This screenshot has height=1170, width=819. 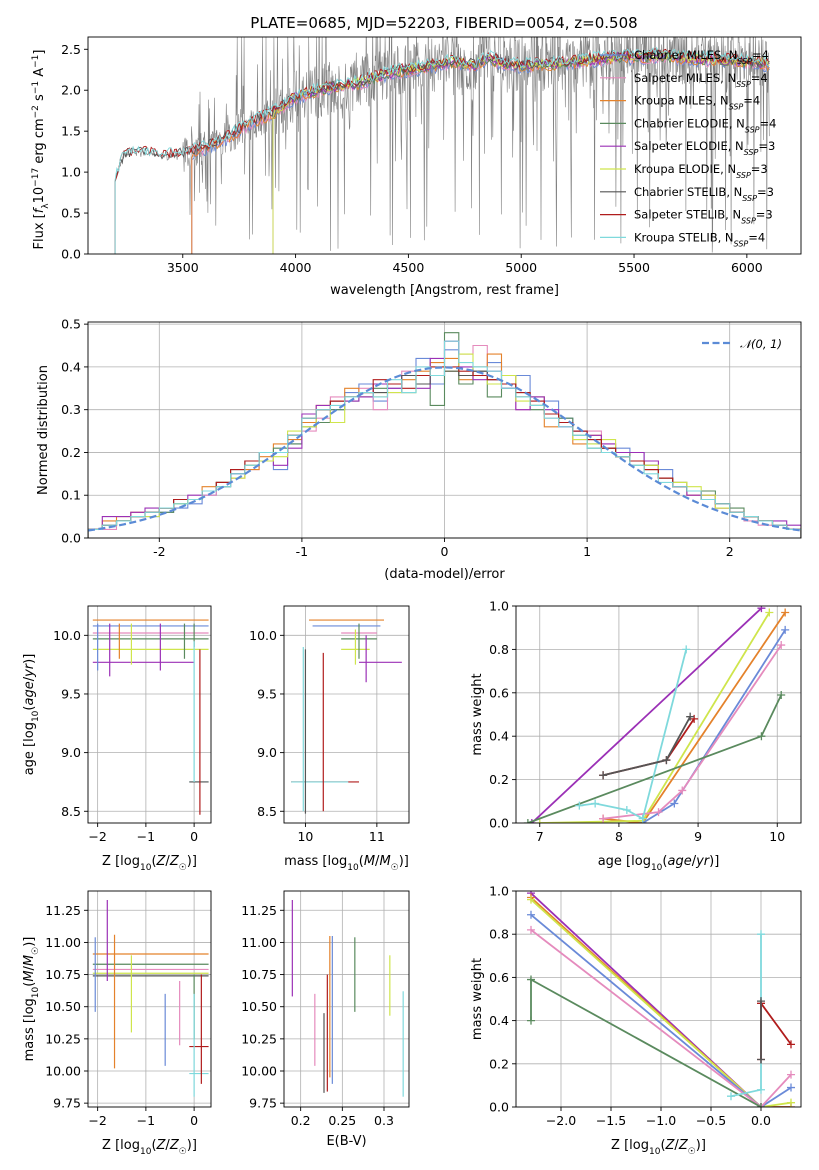 What do you see at coordinates (634, 267) in the screenshot?
I see `x-tick-label: 5500` at bounding box center [634, 267].